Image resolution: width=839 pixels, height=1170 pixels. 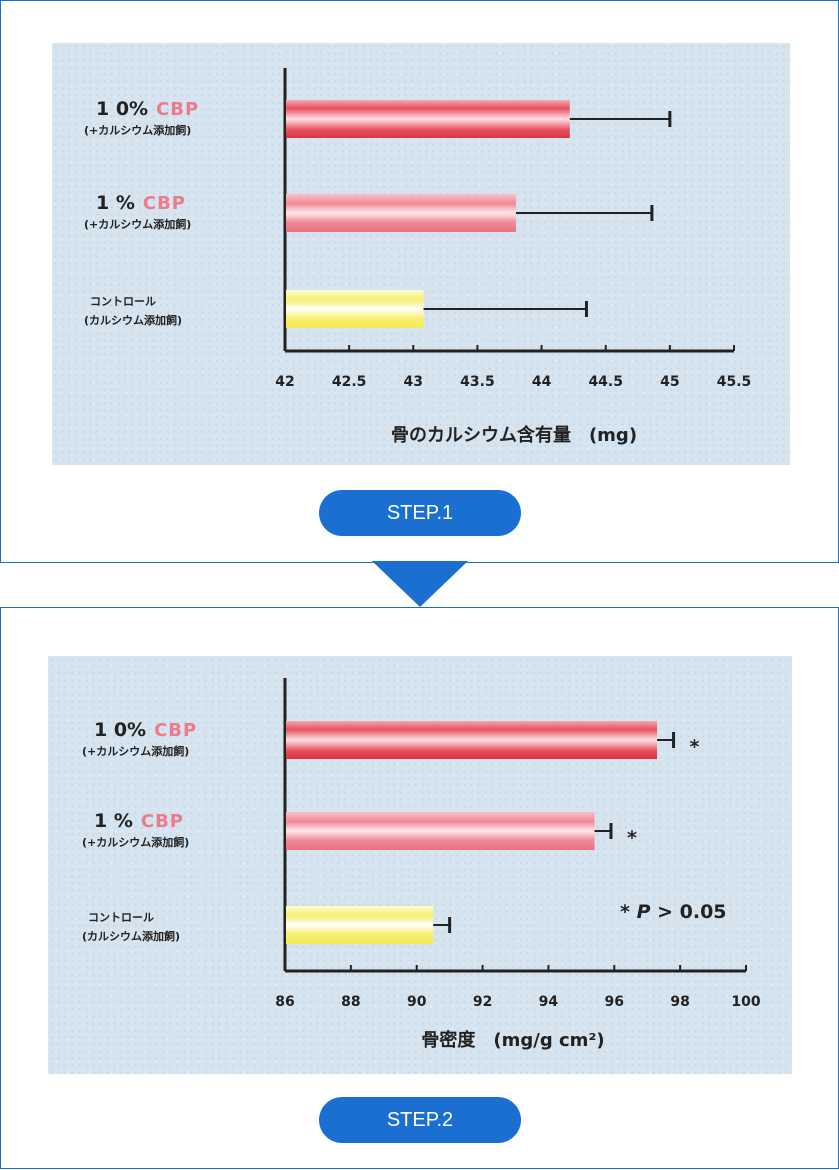 I want to click on x-tick-label: 43.5, so click(x=477, y=382).